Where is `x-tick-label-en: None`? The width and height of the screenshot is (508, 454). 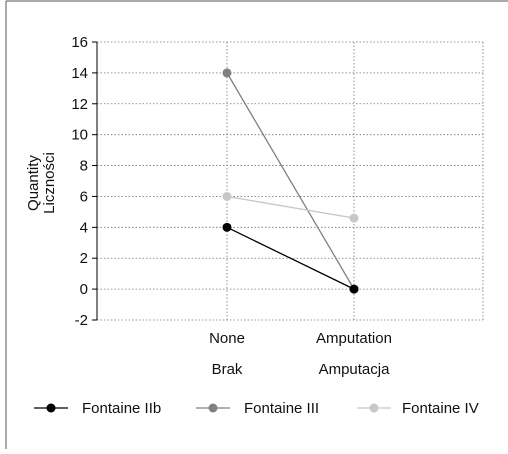
x-tick-label-en: None is located at coordinates (227, 338).